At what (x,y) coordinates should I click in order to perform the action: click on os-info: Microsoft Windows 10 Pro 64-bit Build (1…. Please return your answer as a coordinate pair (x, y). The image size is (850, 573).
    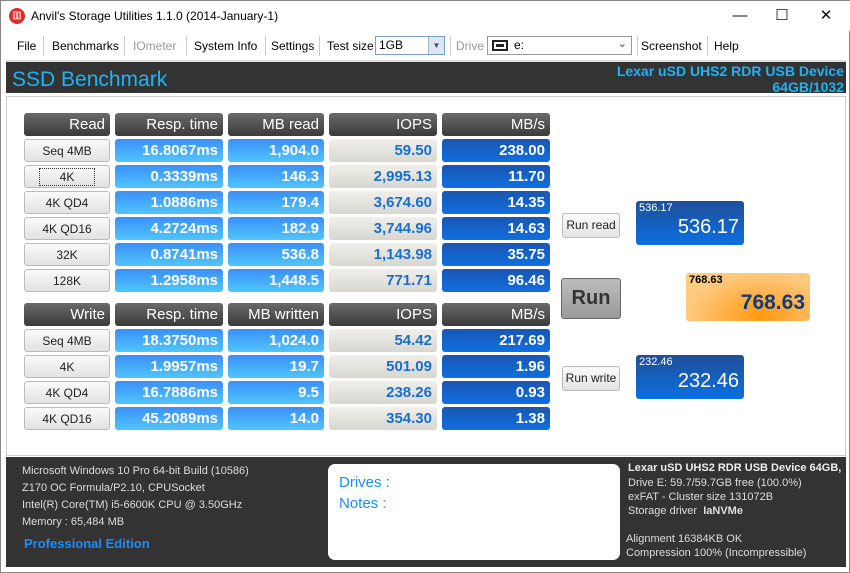
    Looking at the image, I should click on (135, 471).